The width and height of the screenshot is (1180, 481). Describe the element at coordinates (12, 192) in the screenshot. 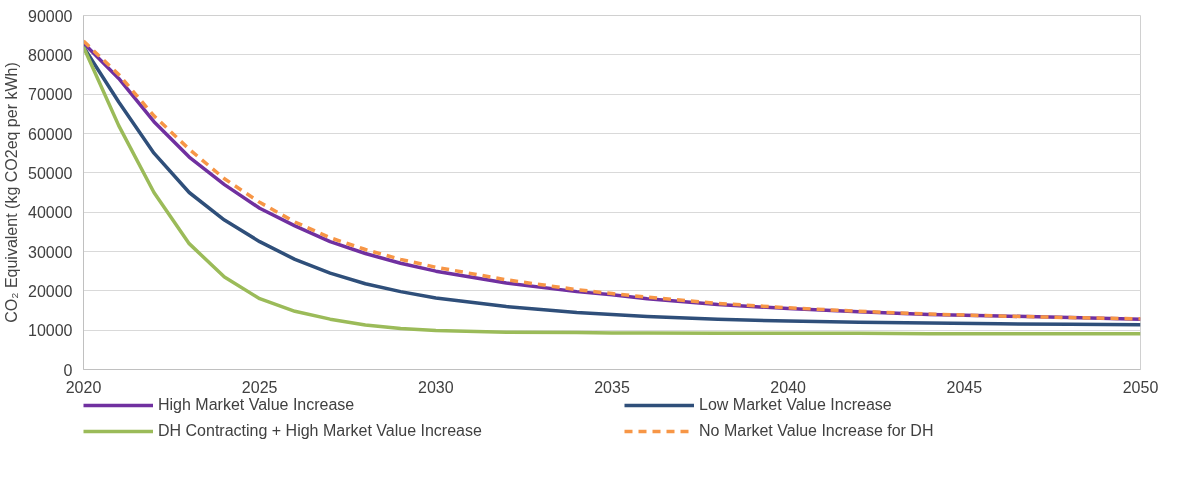

I see `y-axis-title: CO₂ Equivalent (kg CO2eq per kWh)` at that location.